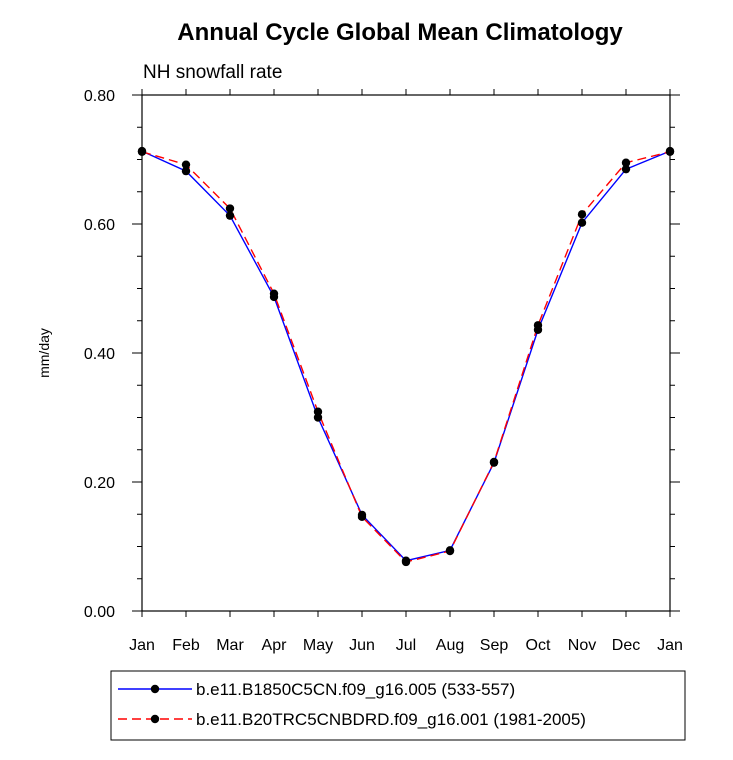 This screenshot has width=733, height=760. Describe the element at coordinates (99, 96) in the screenshot. I see `y-tick-label: 0.80` at that location.